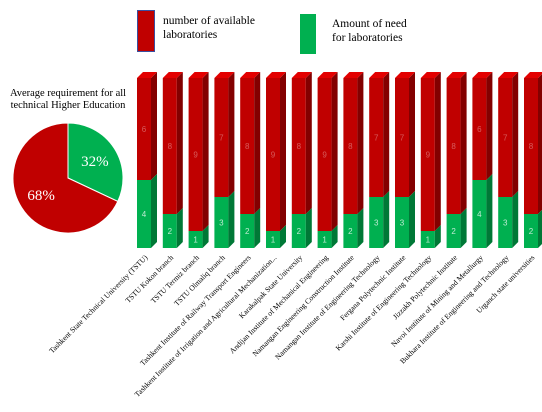 This screenshot has width=542, height=412. What do you see at coordinates (144, 214) in the screenshot?
I see `bar-need-0-front` at bounding box center [144, 214].